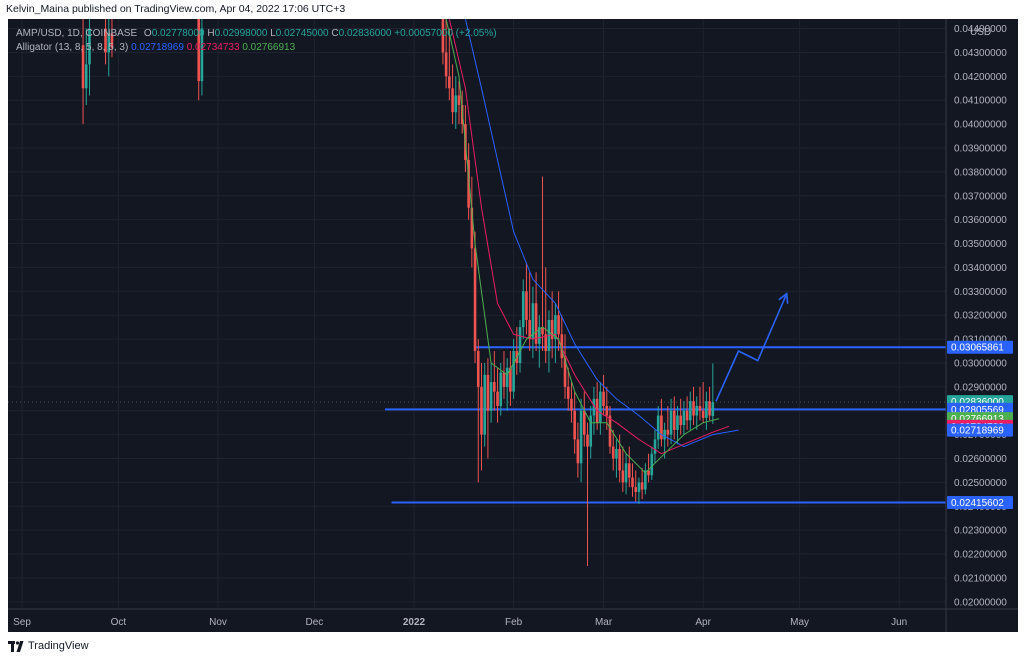  I want to click on price-tick-label: 0.02100000, so click(980, 578).